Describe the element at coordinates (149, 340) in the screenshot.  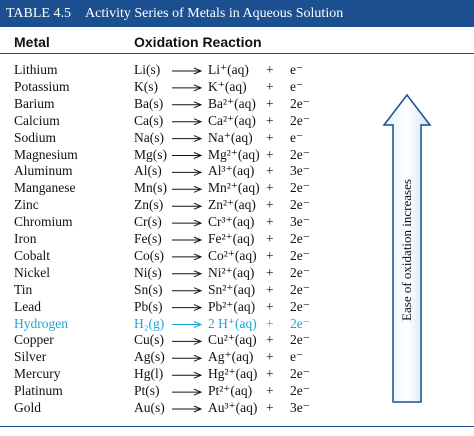
I see `reactant: Cu(s)` at that location.